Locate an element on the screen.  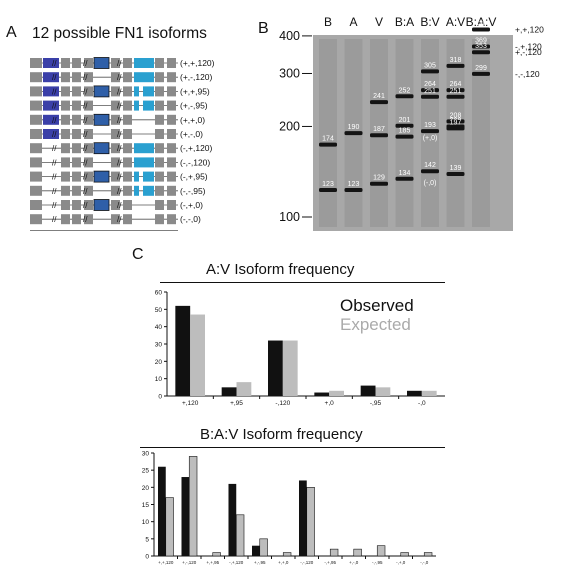
band-label: 142 is located at coordinates (430, 165).